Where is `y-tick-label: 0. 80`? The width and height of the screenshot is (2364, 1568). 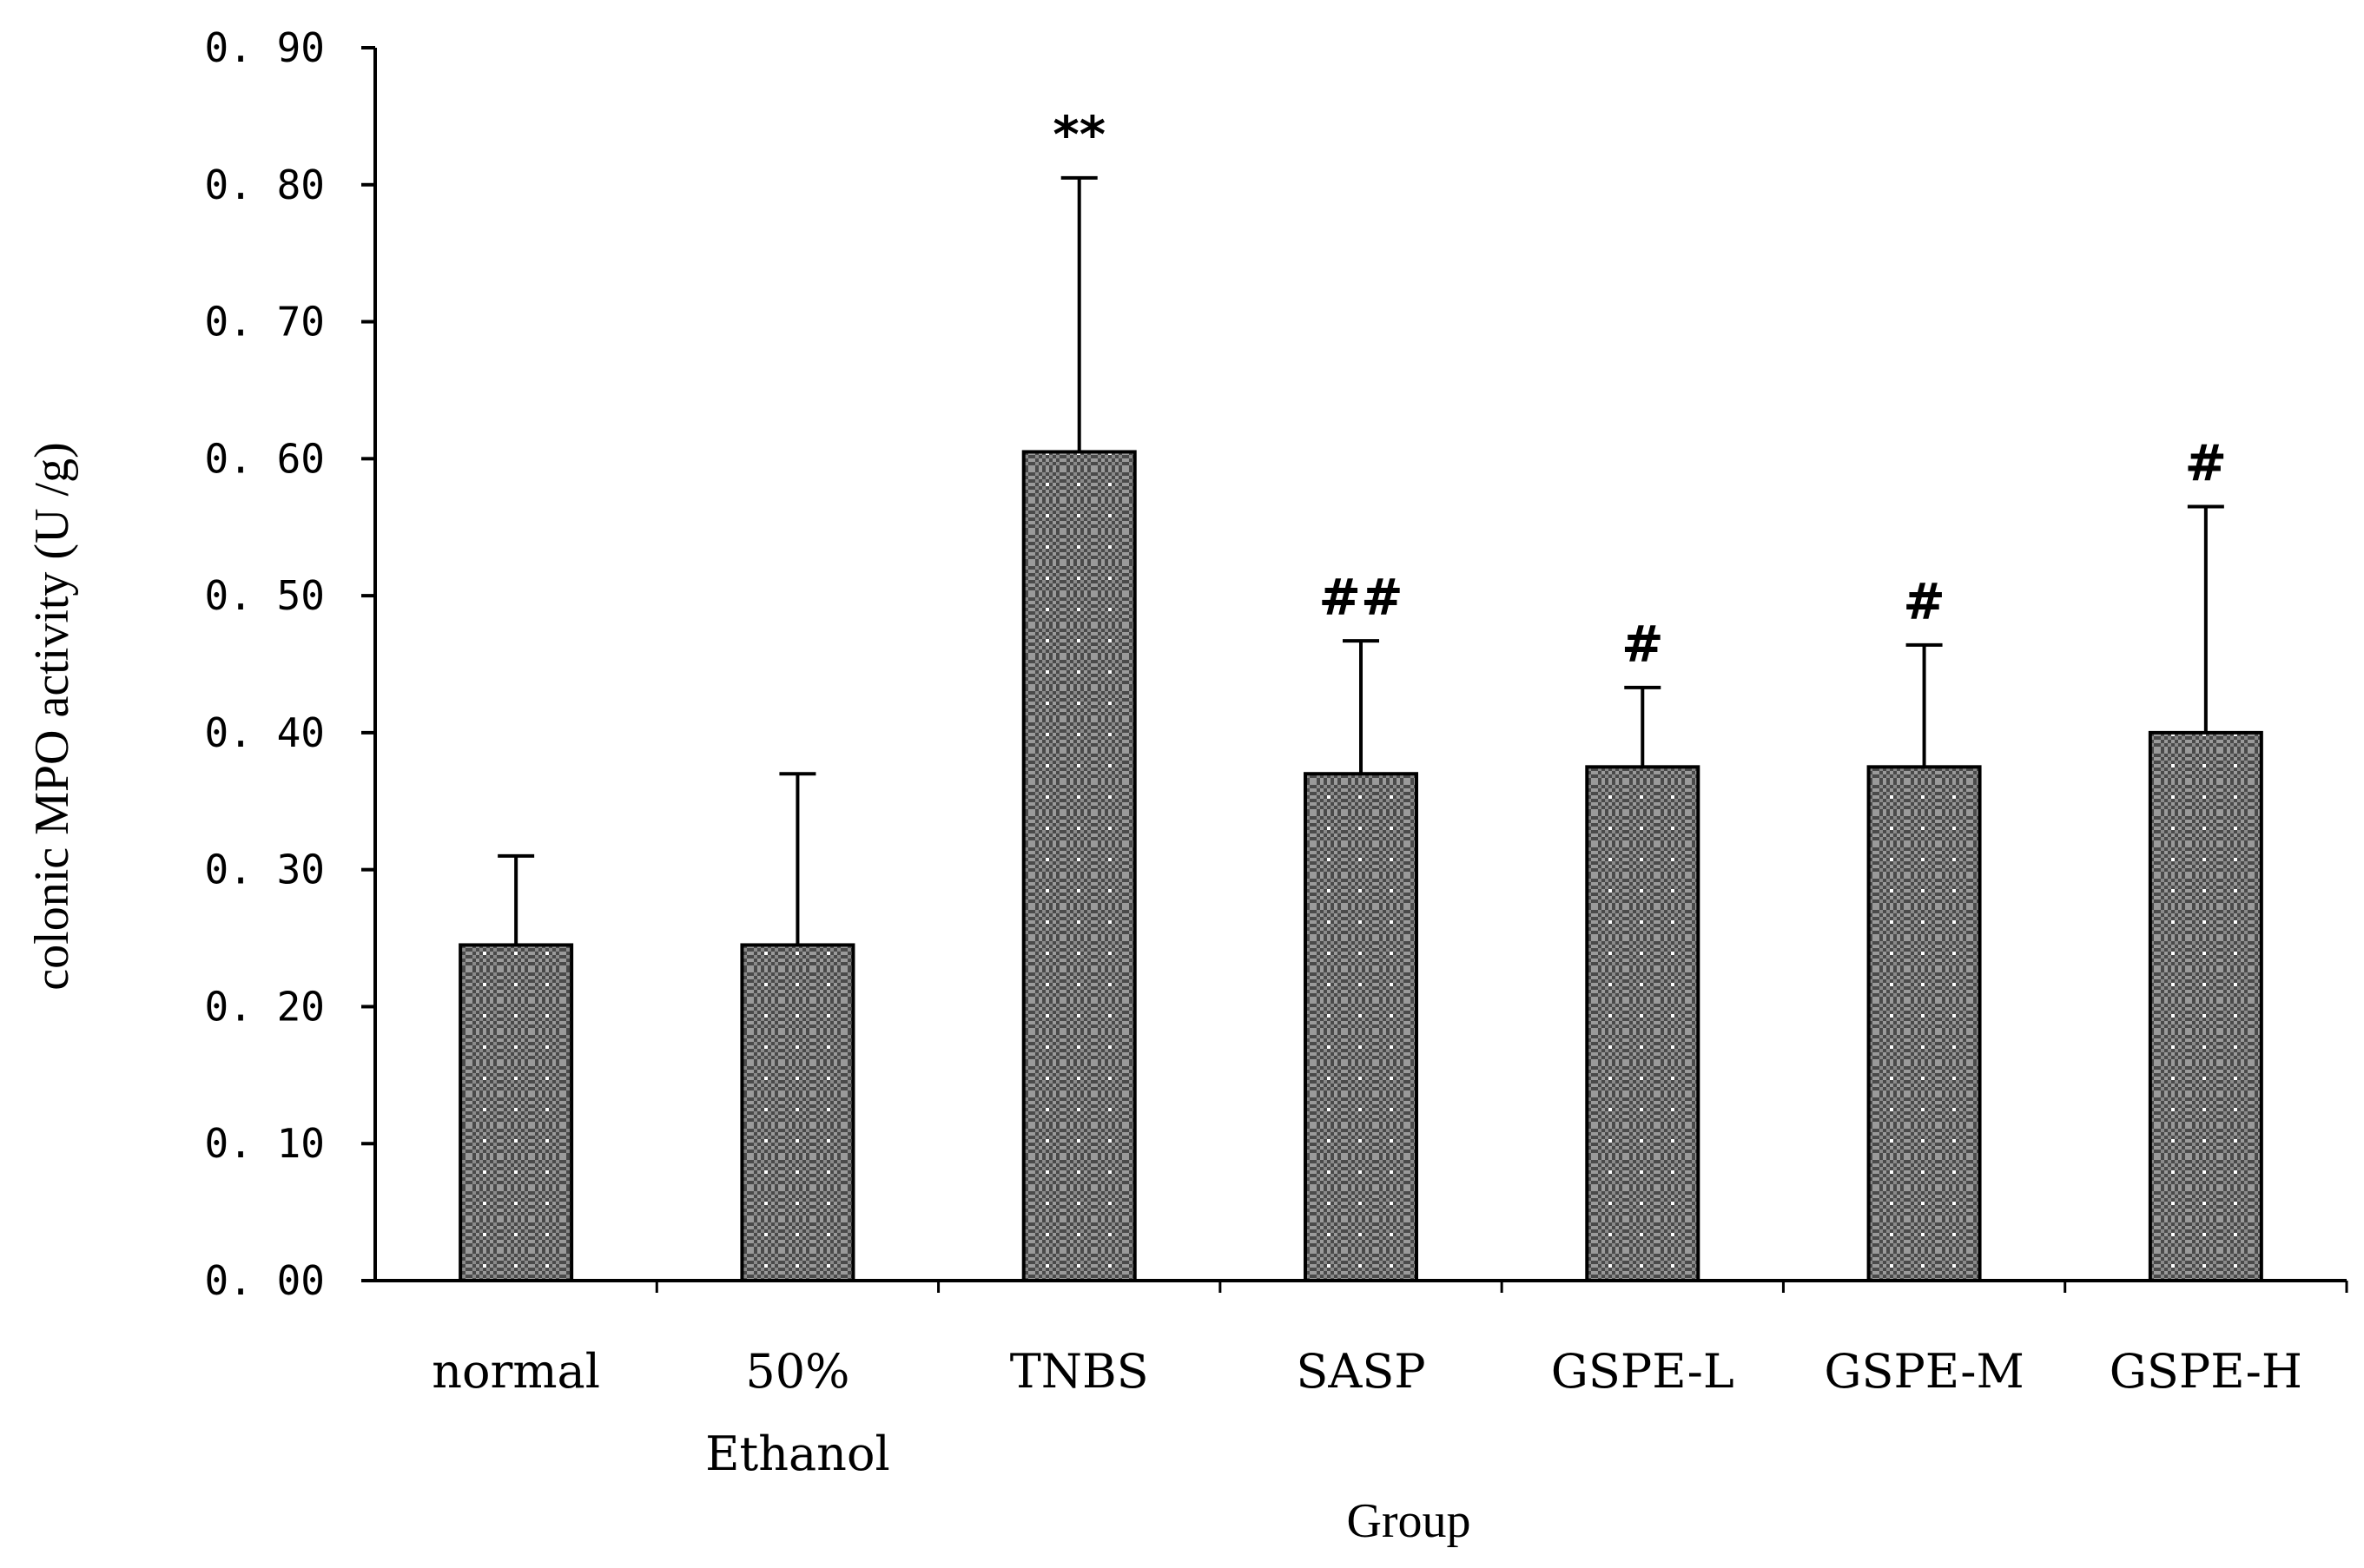 y-tick-label: 0. 80 is located at coordinates (265, 184).